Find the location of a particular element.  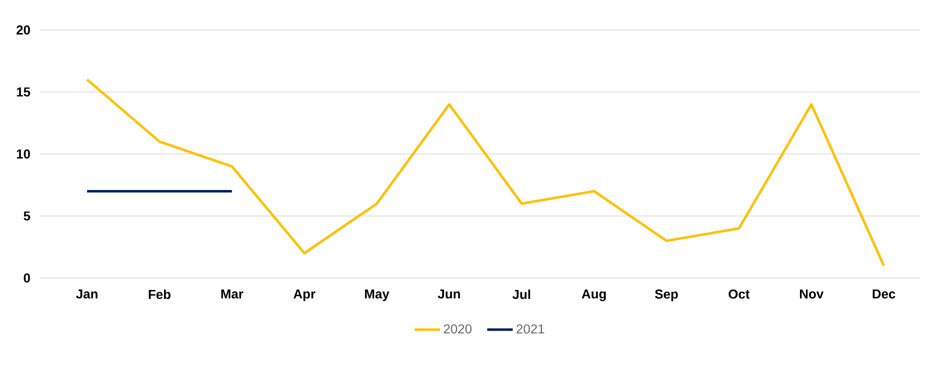

x-tick-label: Jun is located at coordinates (449, 294).